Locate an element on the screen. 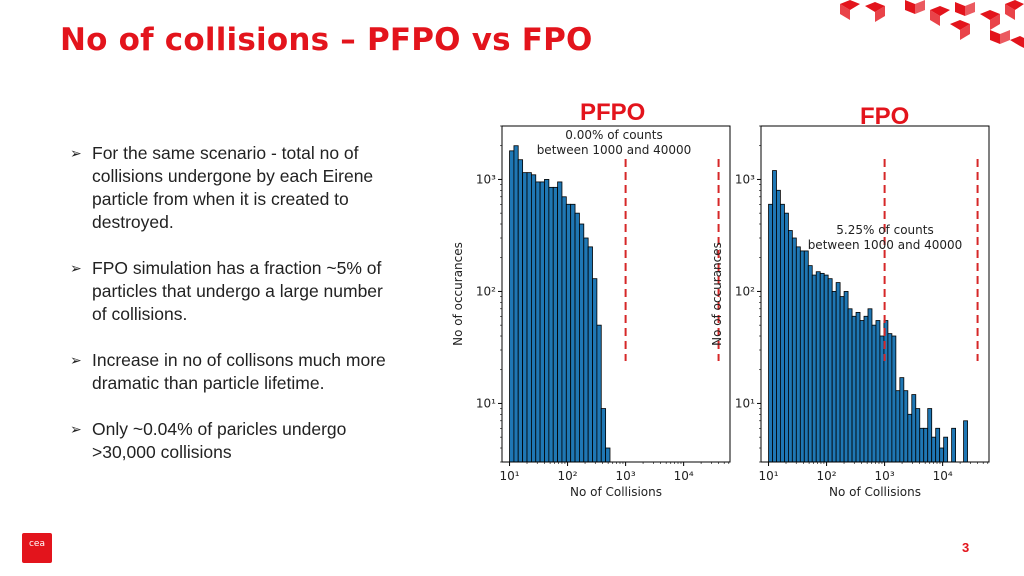  annotation-text: between 1000 and 40000 is located at coordinates (885, 245).